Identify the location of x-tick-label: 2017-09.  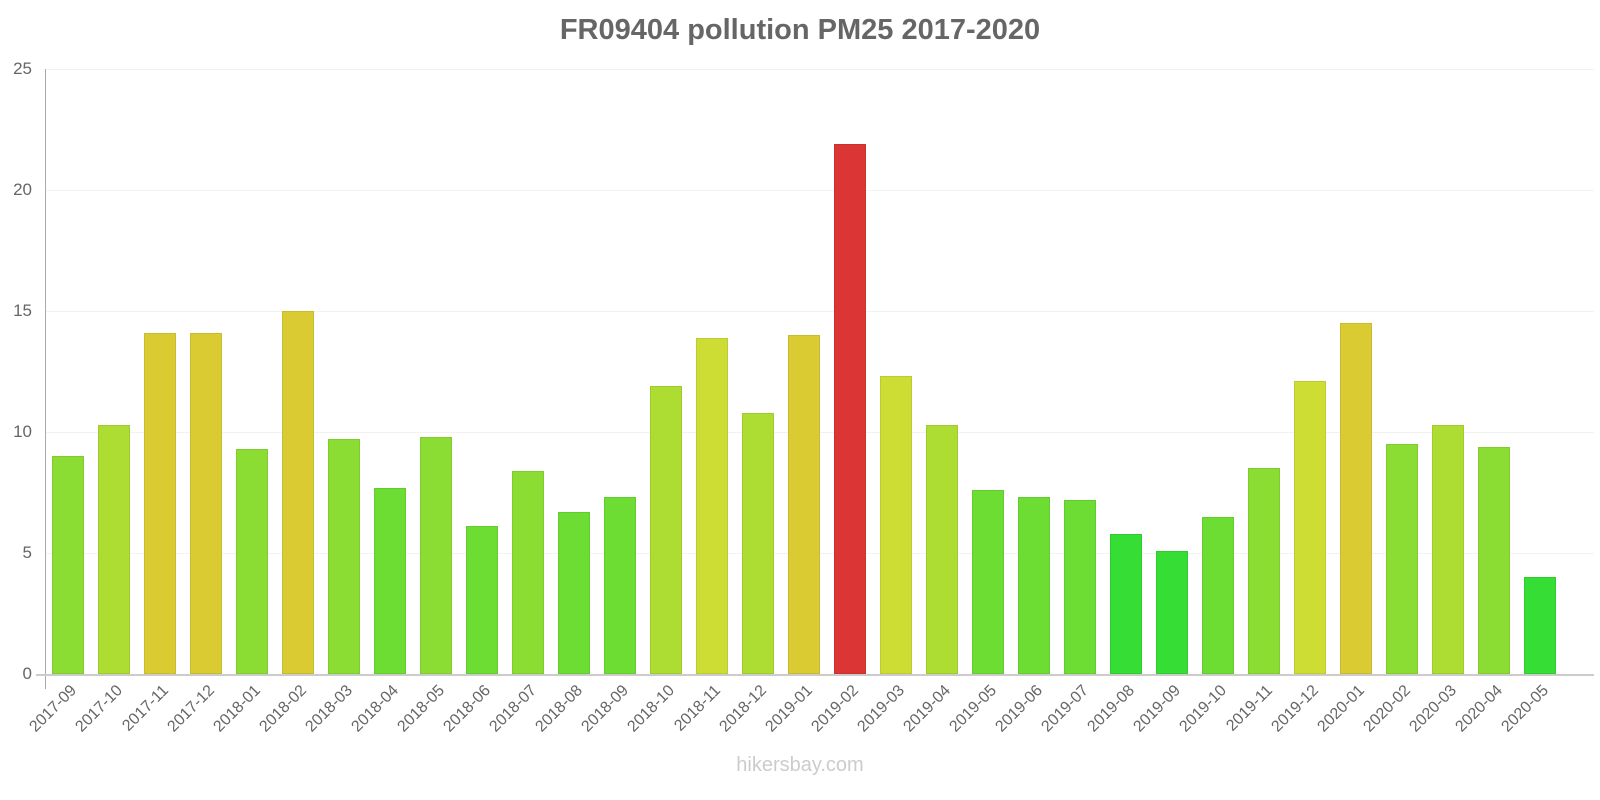
(53, 709).